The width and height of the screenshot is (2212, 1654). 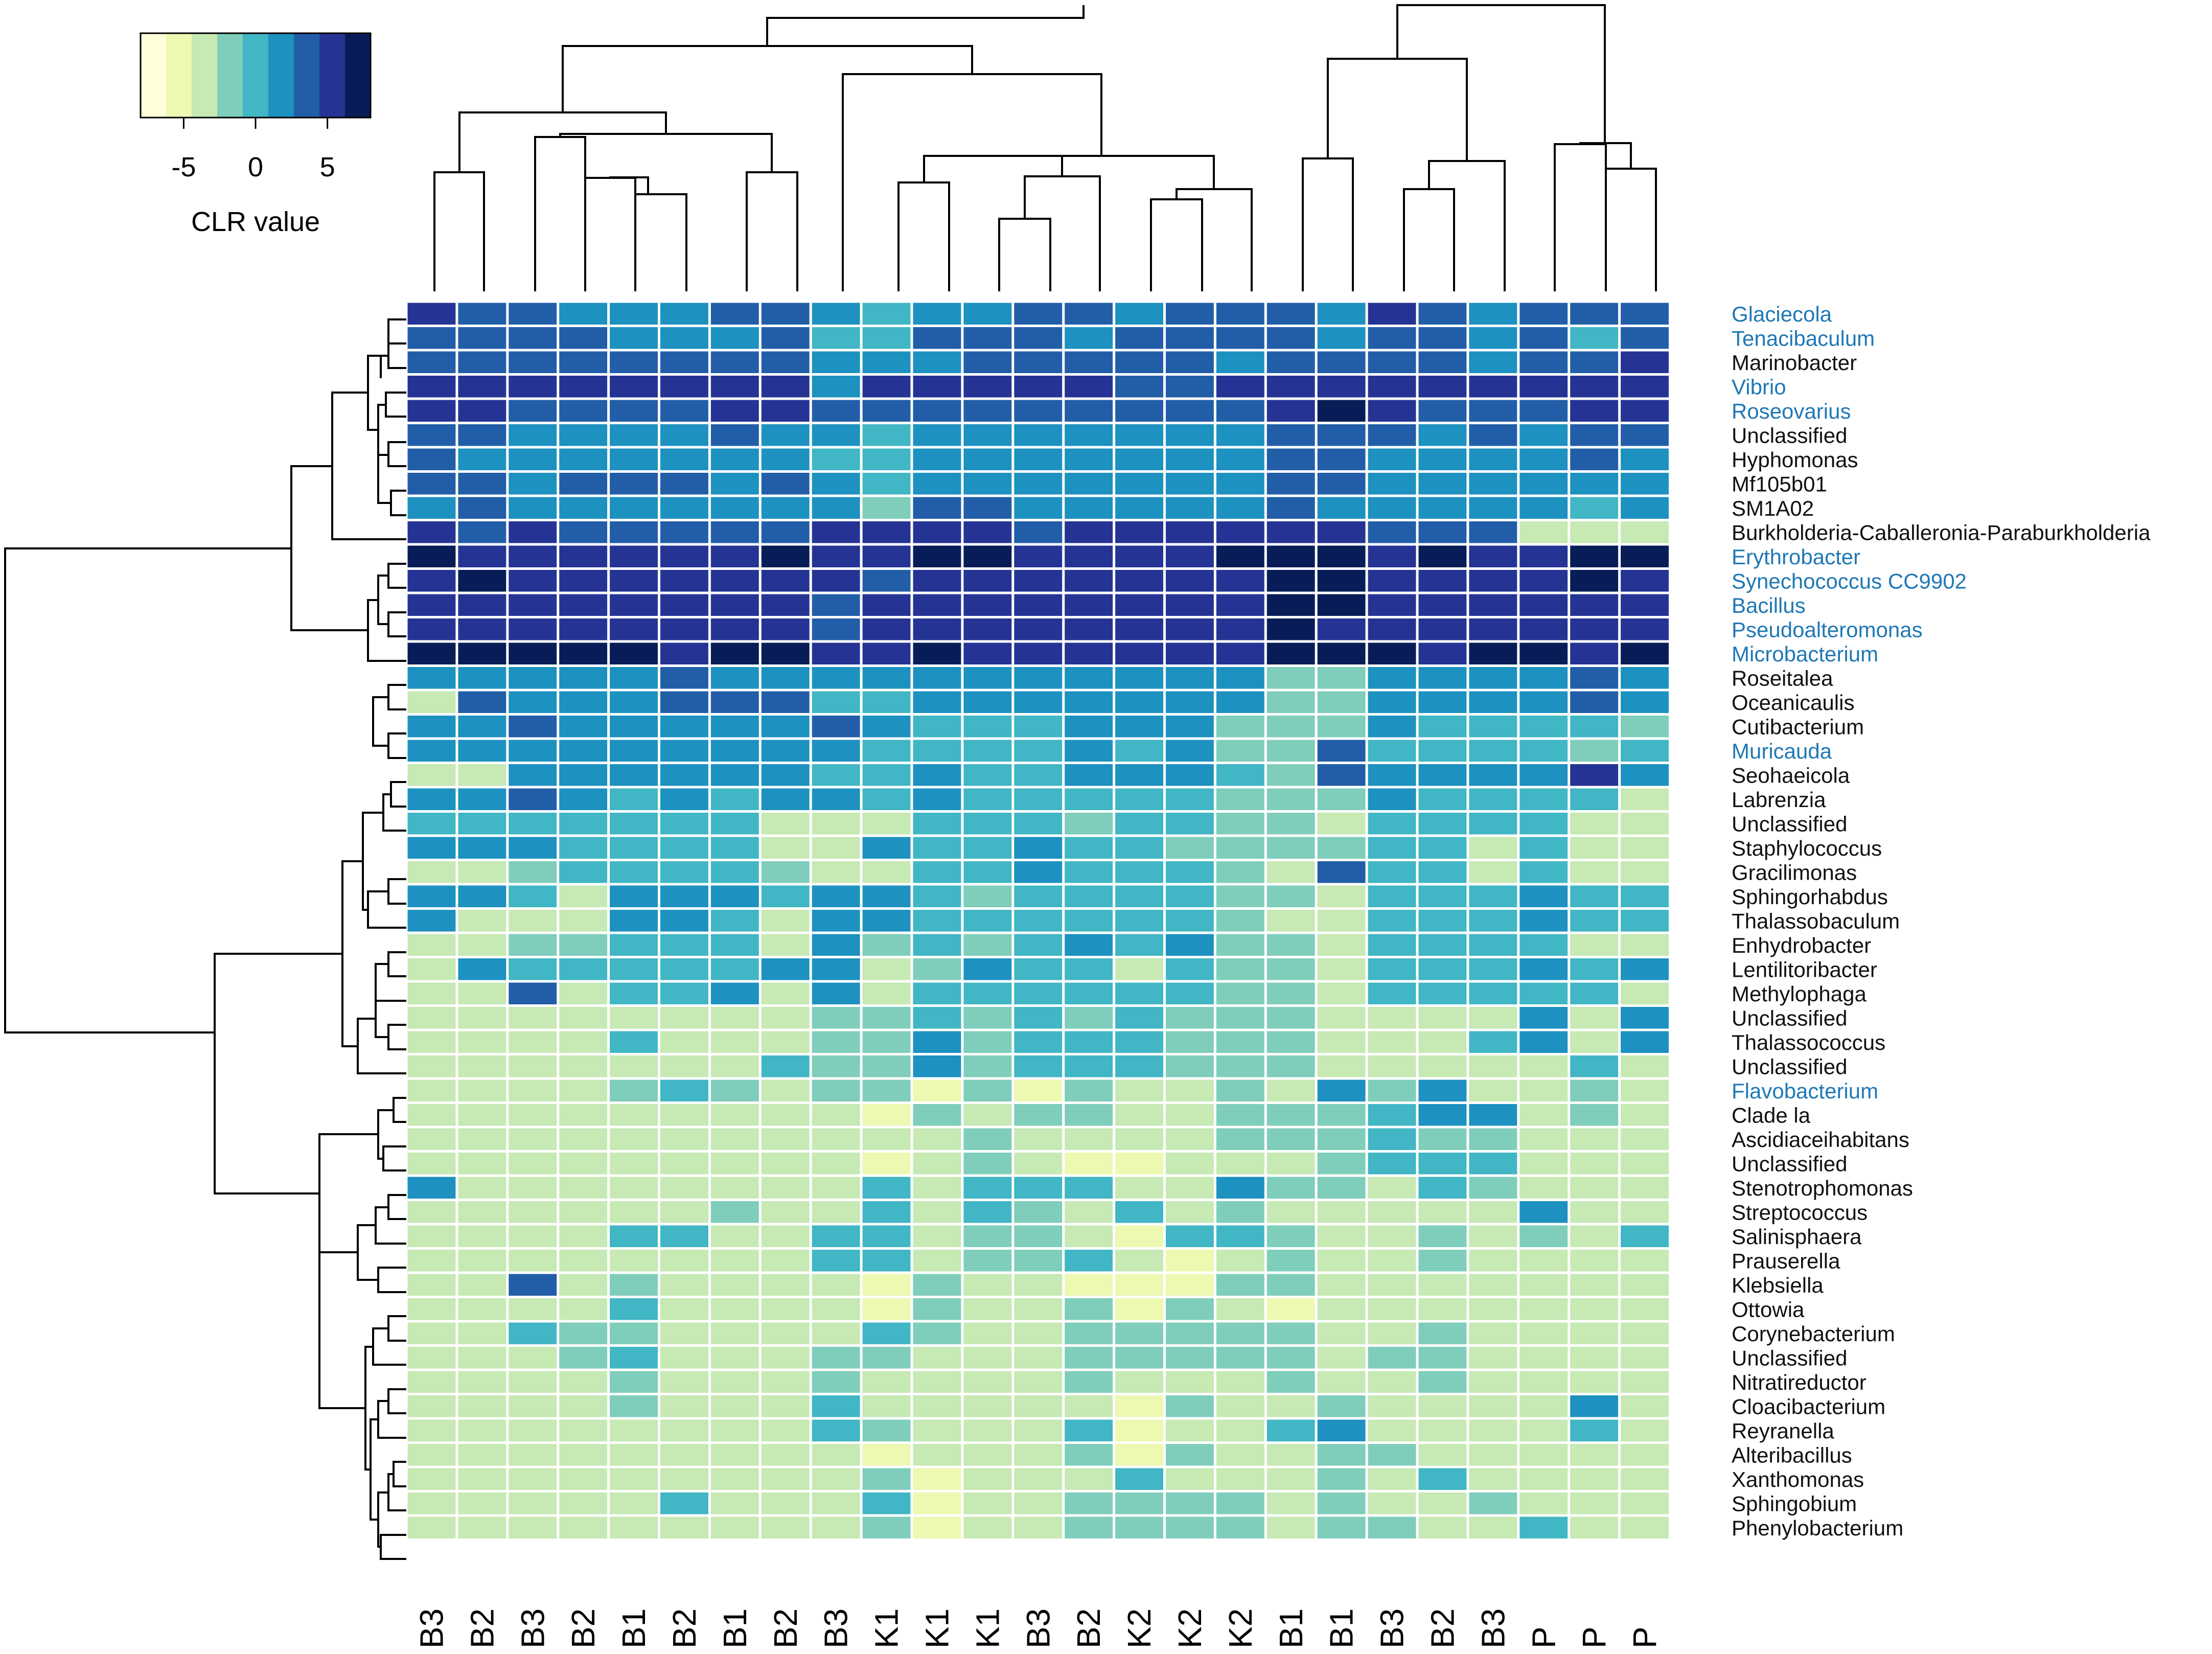 What do you see at coordinates (1807, 848) in the screenshot?
I see `row-label: Staphylococcus` at bounding box center [1807, 848].